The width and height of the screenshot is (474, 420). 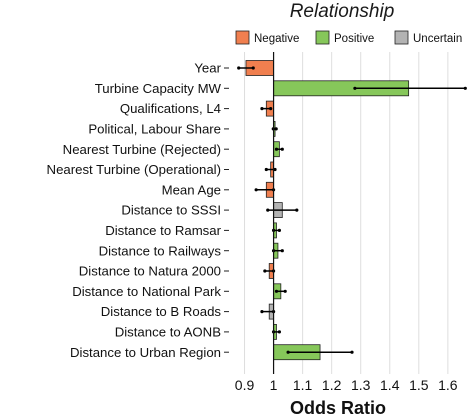 What do you see at coordinates (282, 149) in the screenshot?
I see `error-cap-high-nearest-turbine-rejected` at bounding box center [282, 149].